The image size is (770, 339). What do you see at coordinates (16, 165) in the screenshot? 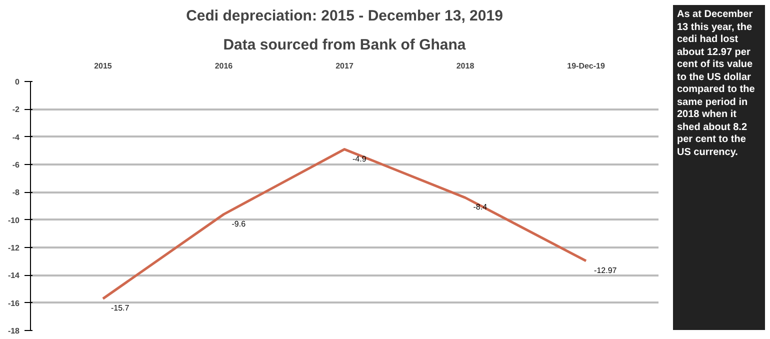
I see `y-tick-label: -6` at bounding box center [16, 165].